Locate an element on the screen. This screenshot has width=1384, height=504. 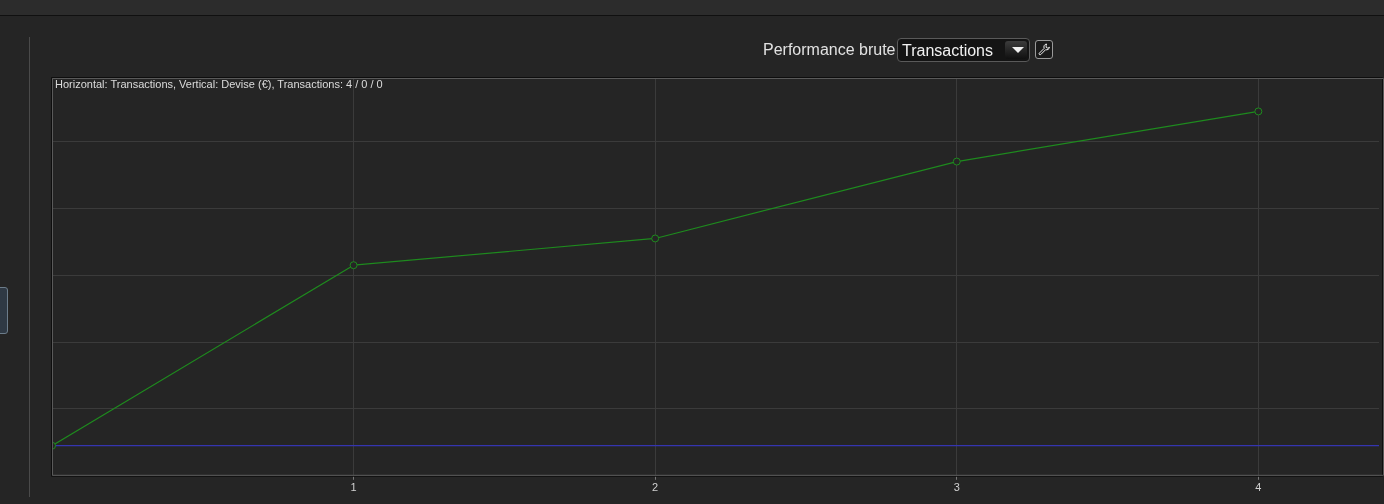
select-field: Transactions is located at coordinates (963, 50).